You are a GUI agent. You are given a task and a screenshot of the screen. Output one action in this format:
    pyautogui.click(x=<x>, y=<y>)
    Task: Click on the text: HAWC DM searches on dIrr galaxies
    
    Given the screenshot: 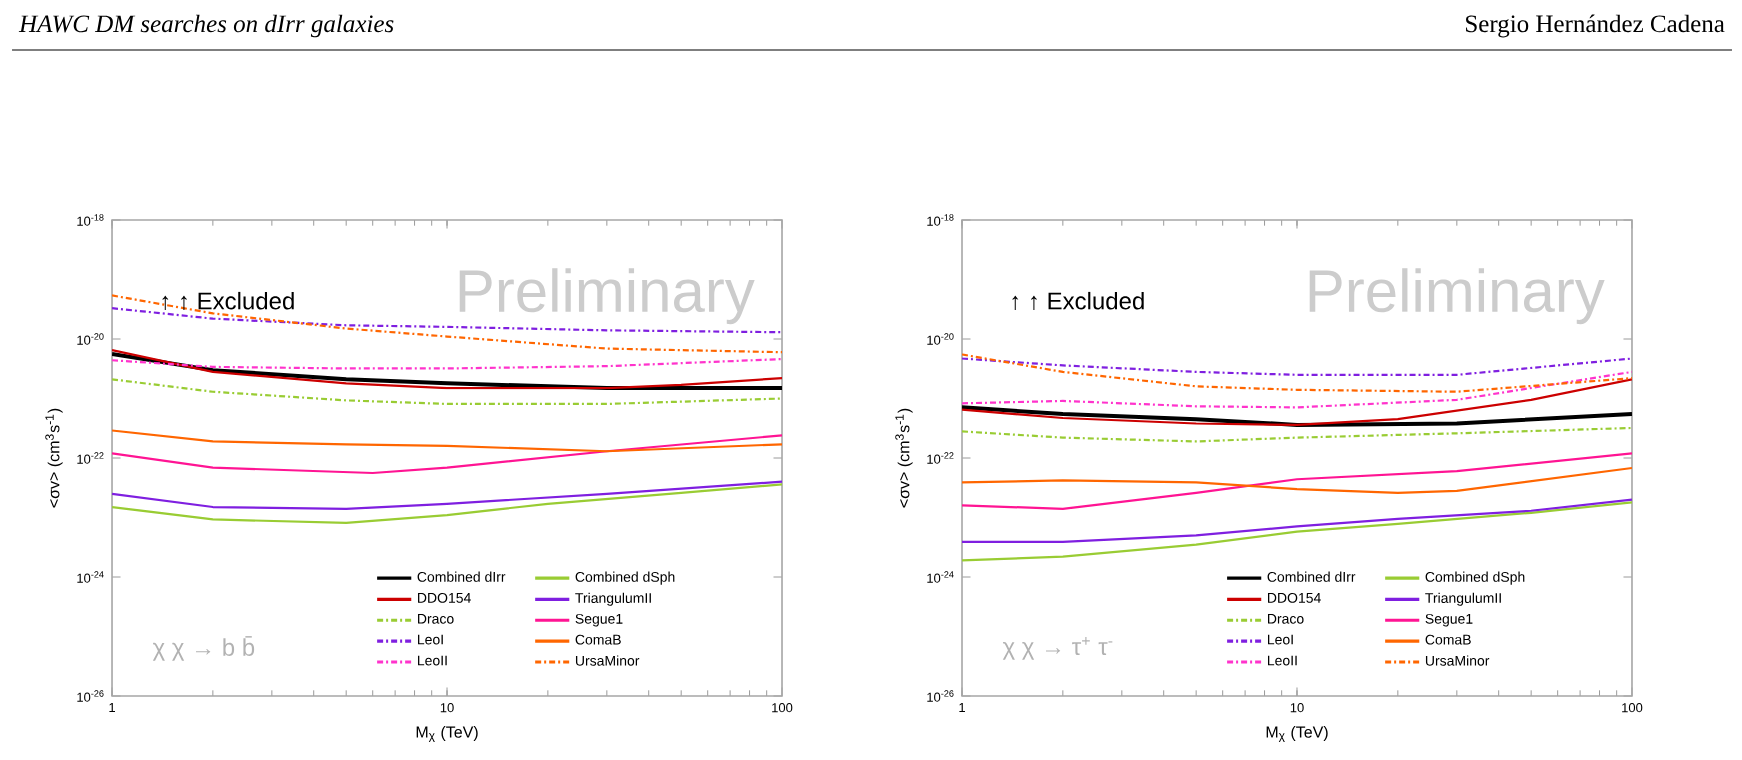 What is the action you would take?
    pyautogui.click(x=206, y=26)
    